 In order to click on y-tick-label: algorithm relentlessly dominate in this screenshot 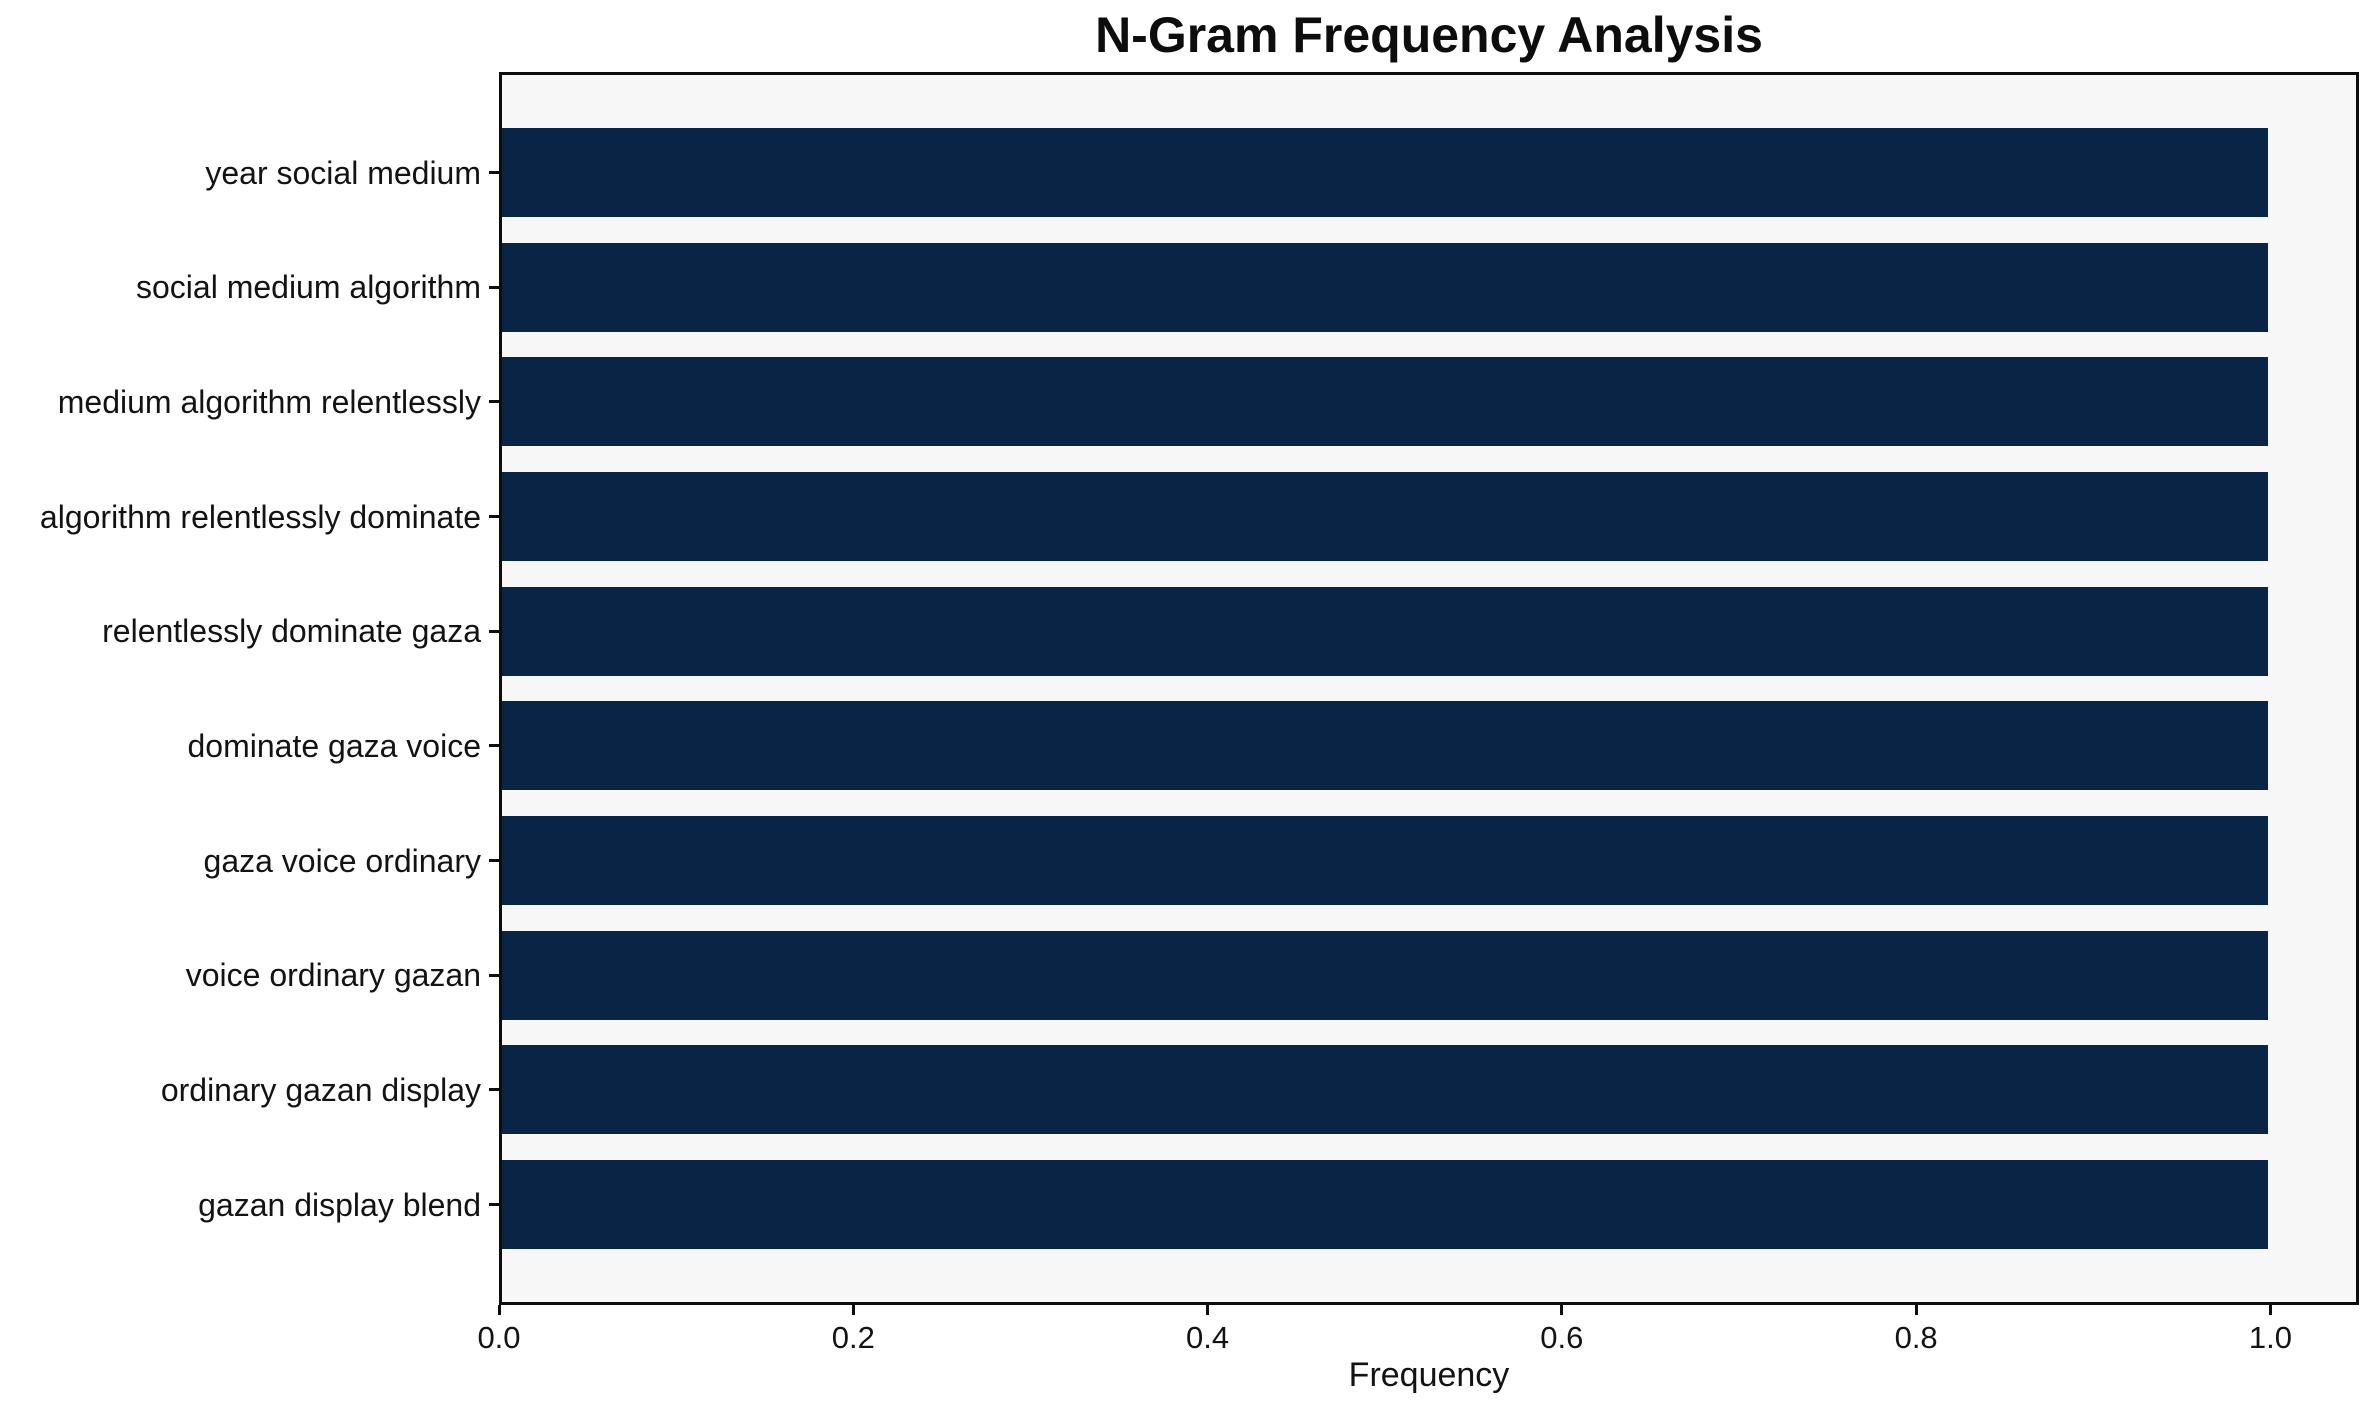, I will do `click(260, 516)`.